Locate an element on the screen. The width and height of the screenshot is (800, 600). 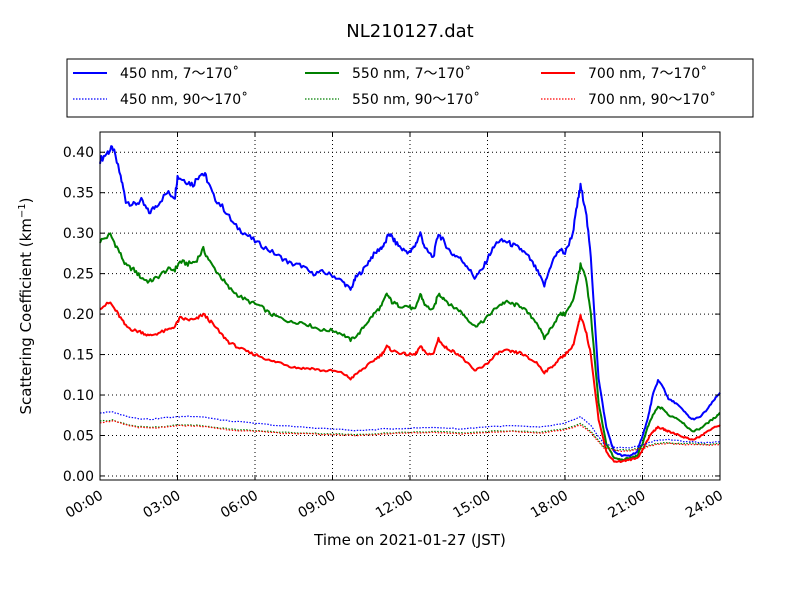
x-axis-label: Time on 2021-01-27 (JST) is located at coordinates (409, 540).